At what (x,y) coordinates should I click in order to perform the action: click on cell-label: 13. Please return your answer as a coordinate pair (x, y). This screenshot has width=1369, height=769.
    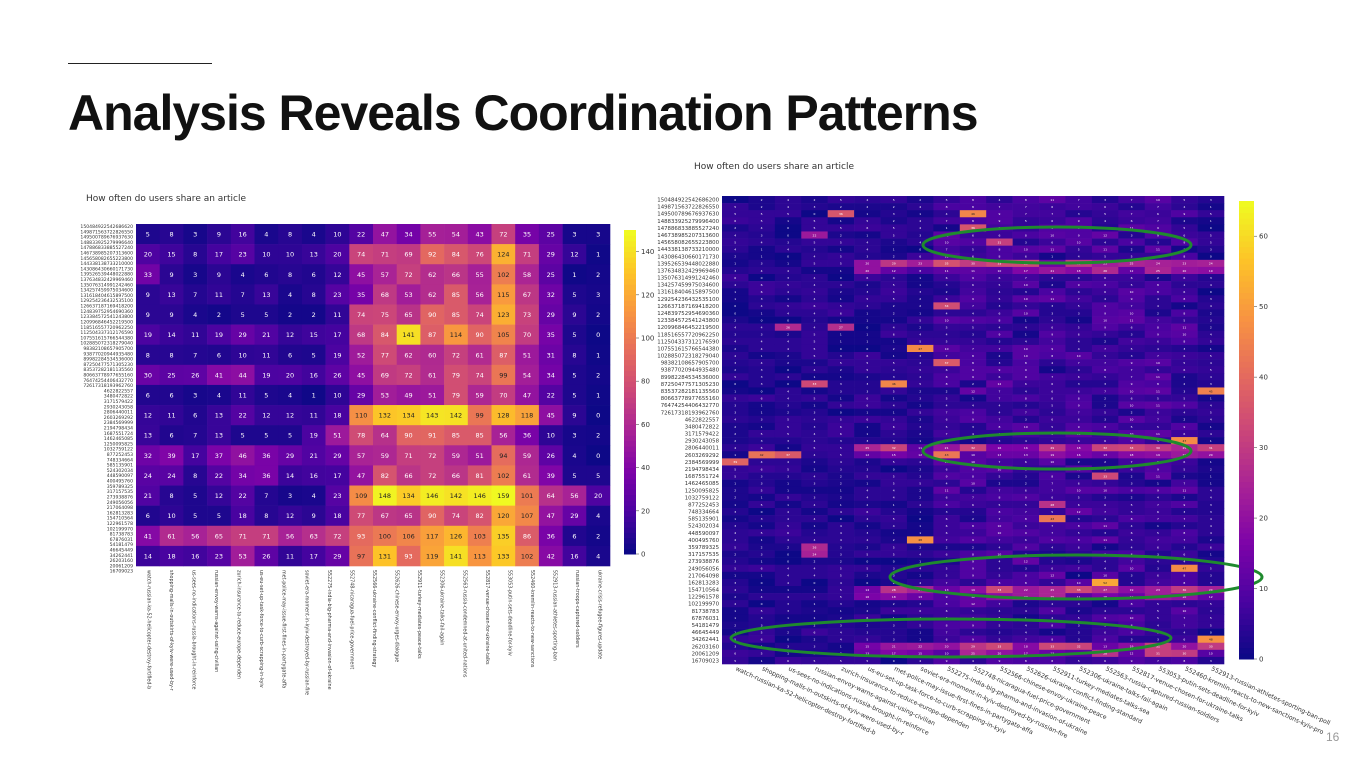
    Looking at the image, I should click on (219, 416).